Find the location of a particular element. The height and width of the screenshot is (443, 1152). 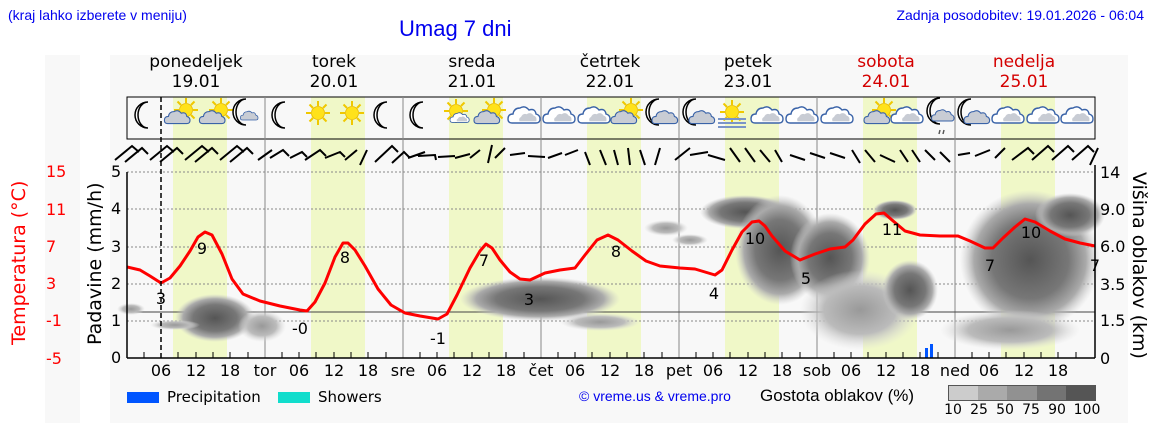

cloud-height-tick: 6.0 is located at coordinates (1113, 246).